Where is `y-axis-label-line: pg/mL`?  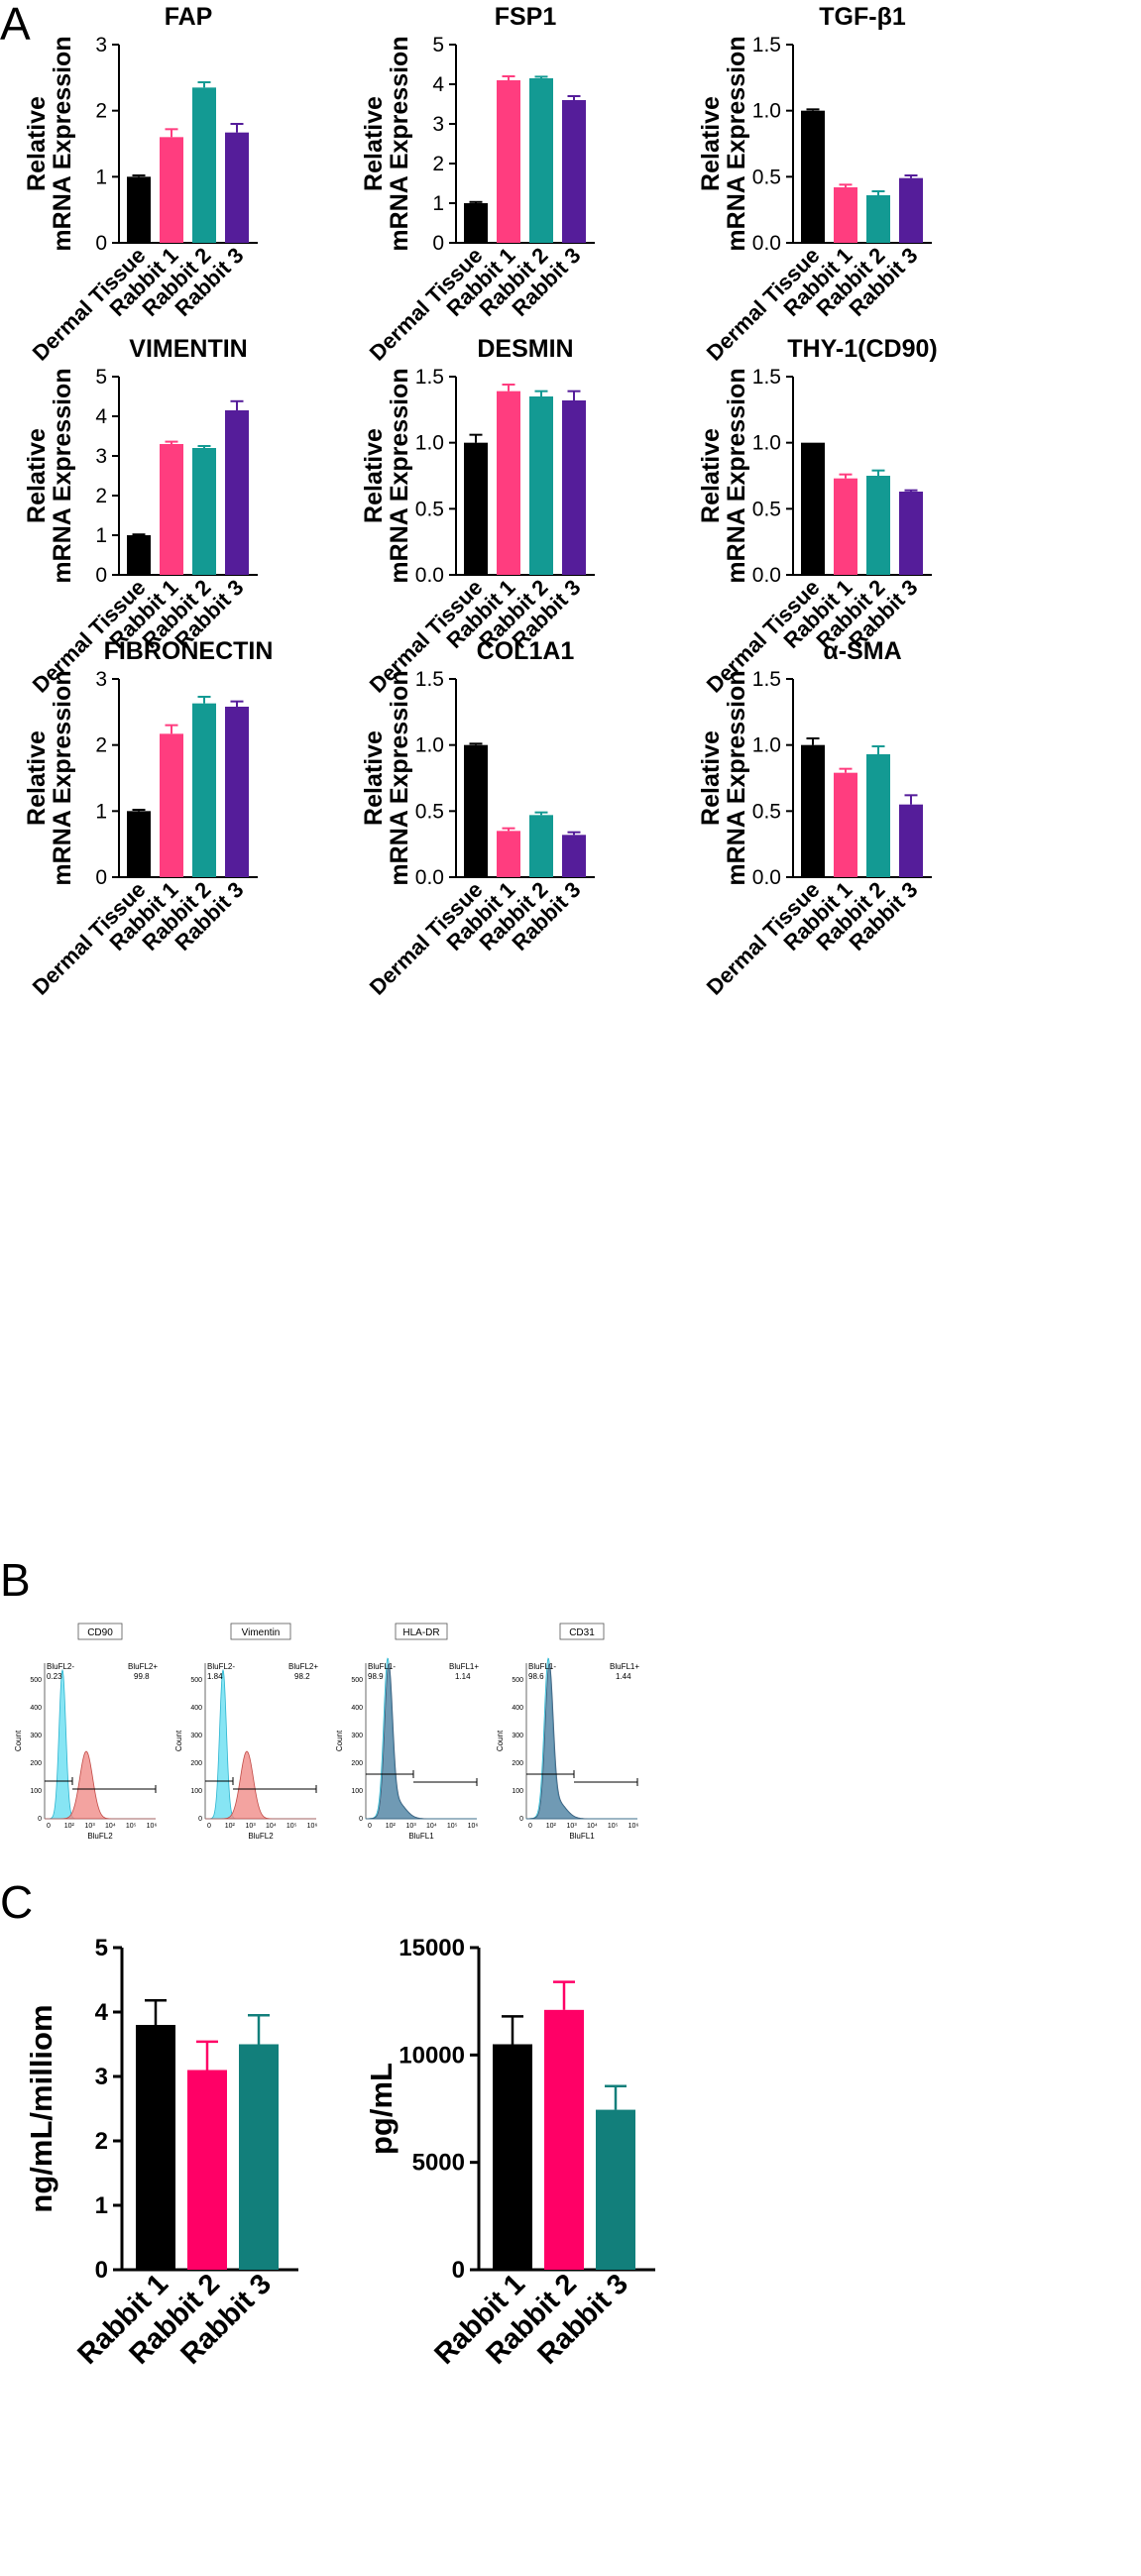 y-axis-label-line: pg/mL is located at coordinates (381, 2109).